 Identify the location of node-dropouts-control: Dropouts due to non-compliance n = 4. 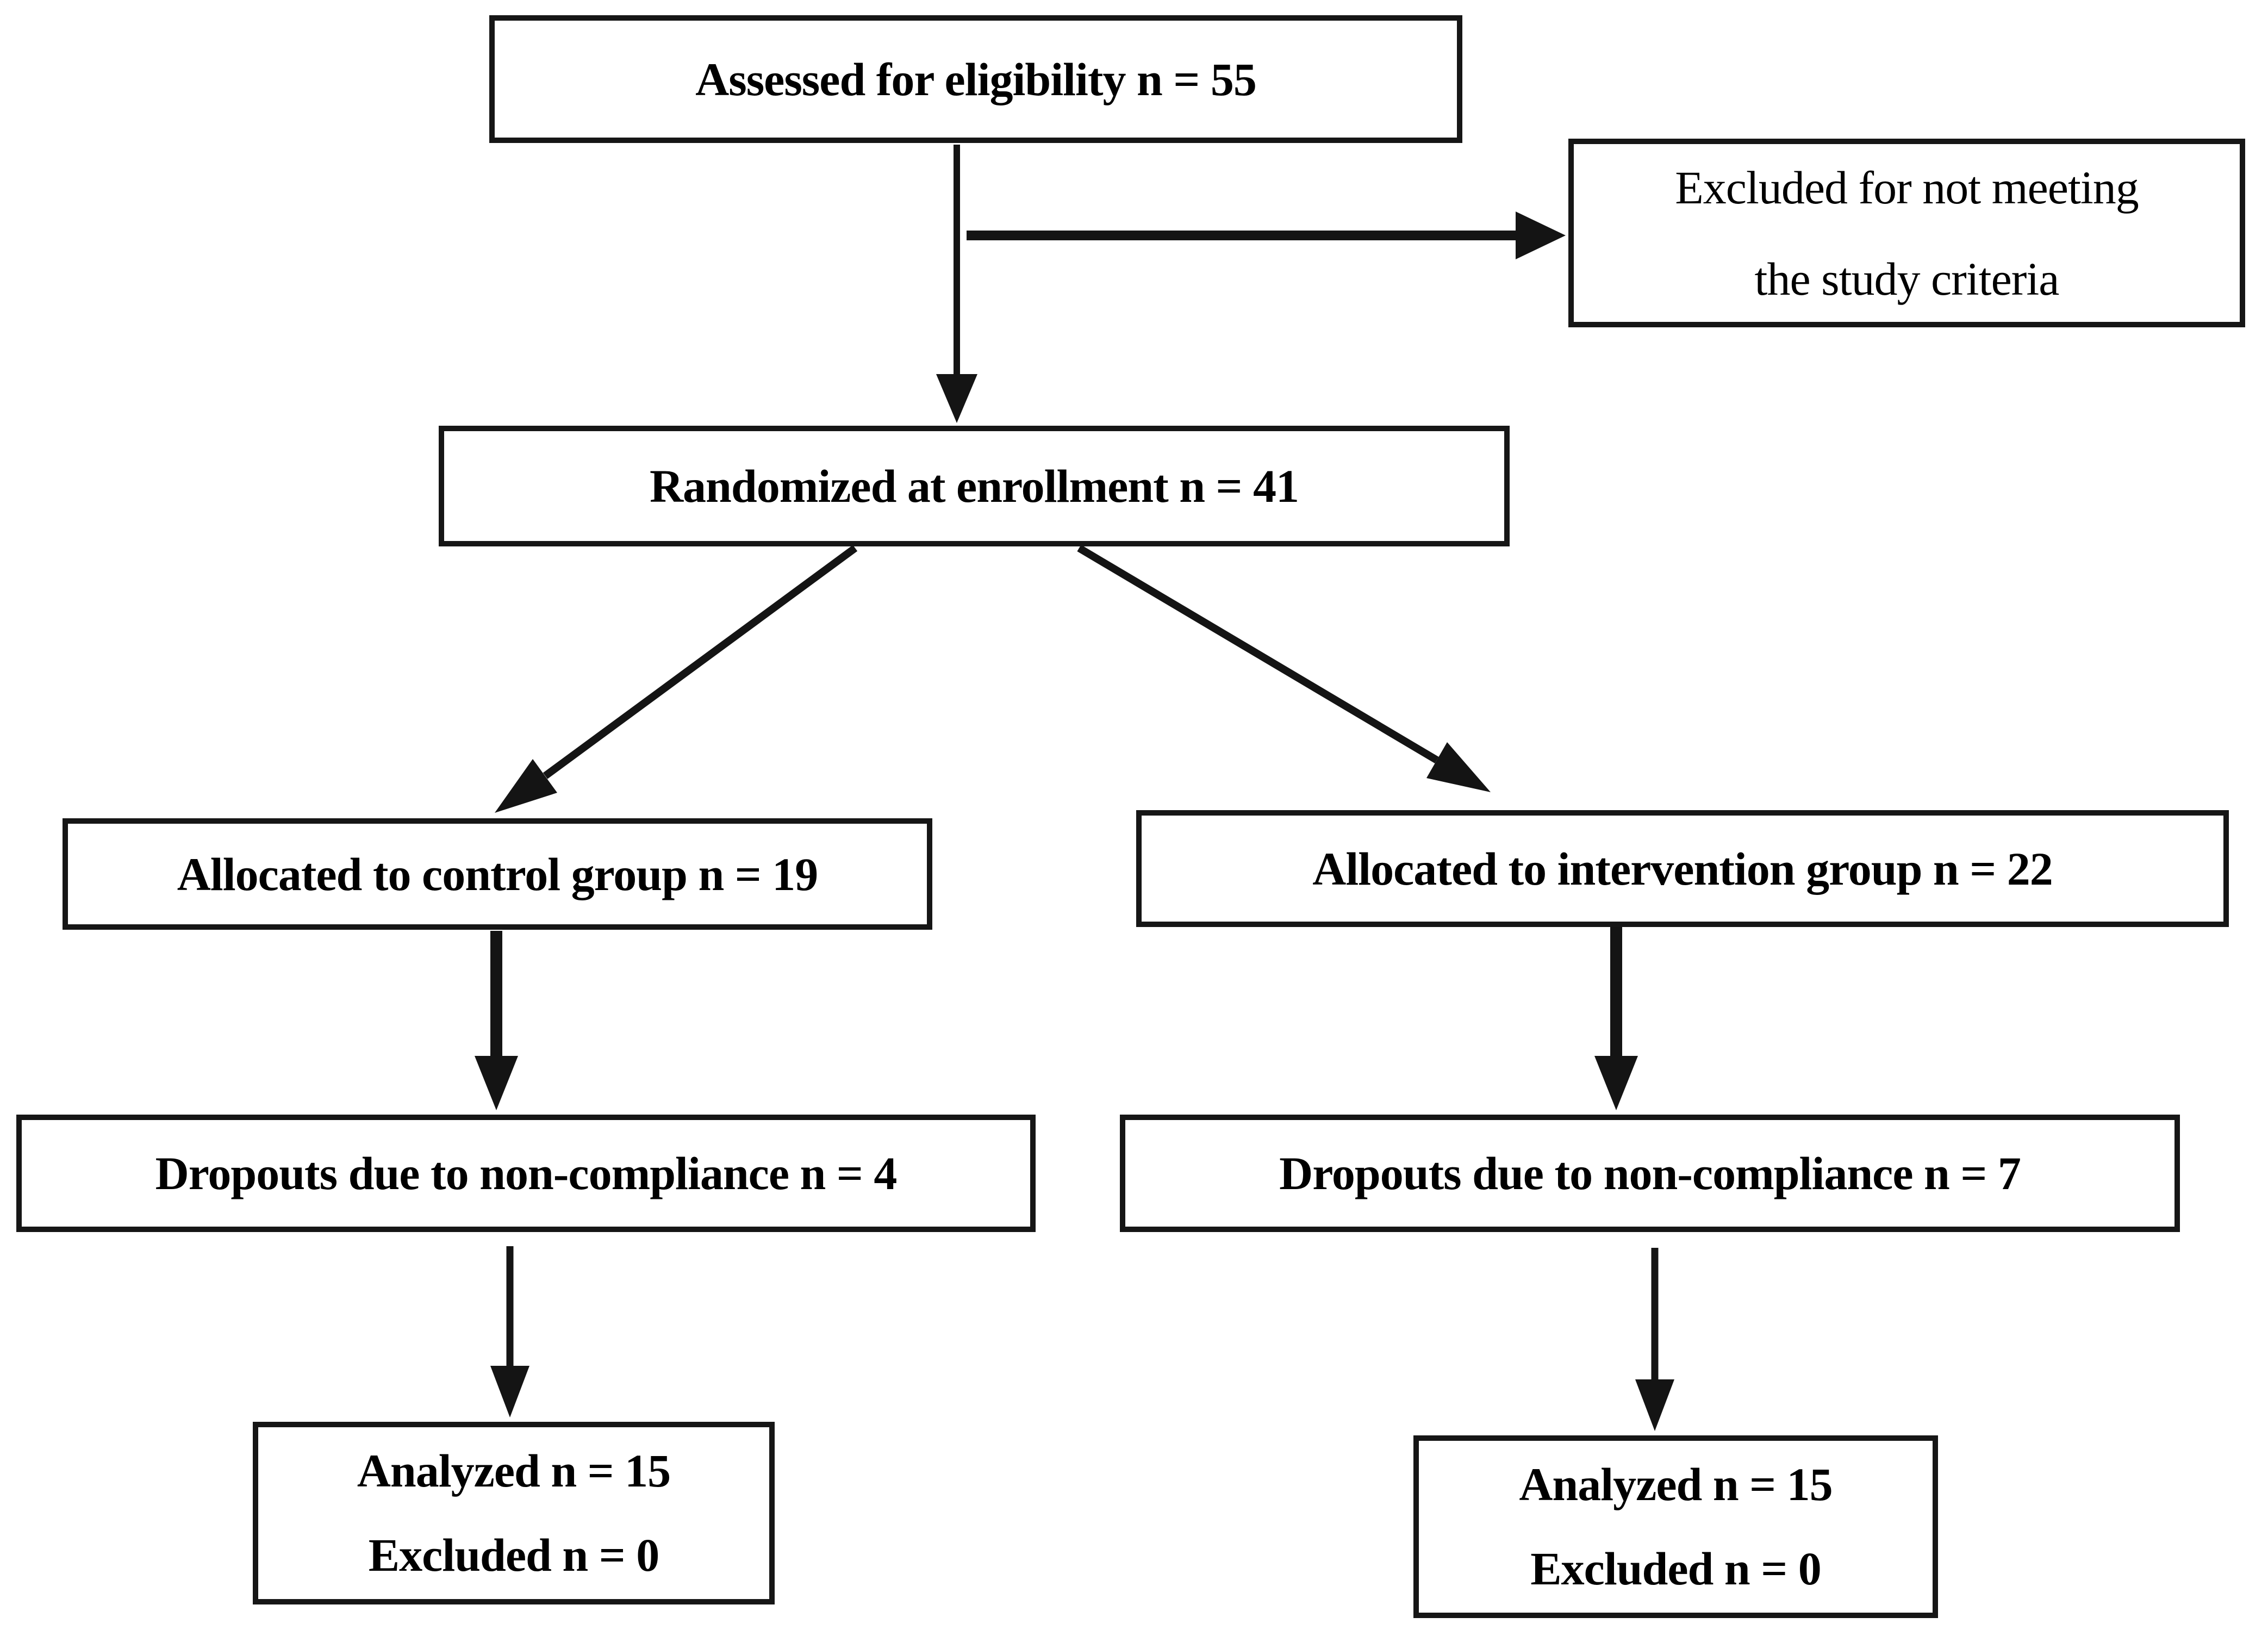
(526, 1173).